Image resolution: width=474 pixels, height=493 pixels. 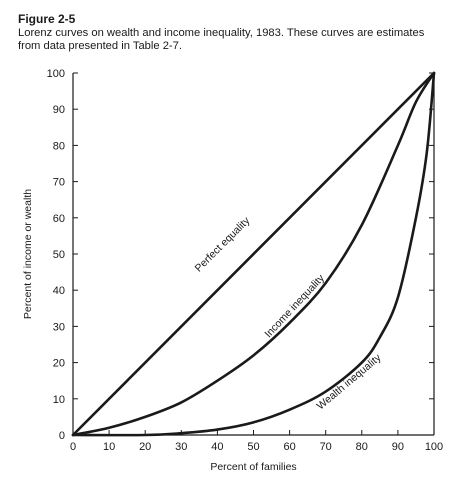 I want to click on x-tick-label: 40, so click(x=217, y=447).